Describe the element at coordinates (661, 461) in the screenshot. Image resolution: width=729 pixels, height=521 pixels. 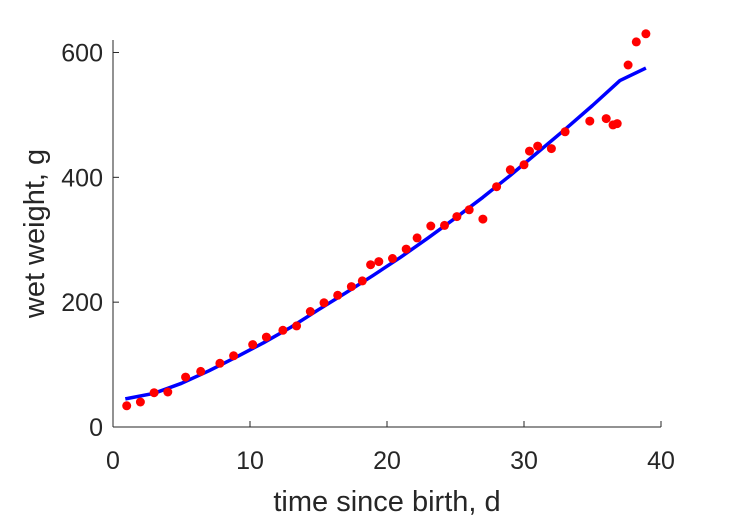
I see `x-tick-label: 40` at that location.